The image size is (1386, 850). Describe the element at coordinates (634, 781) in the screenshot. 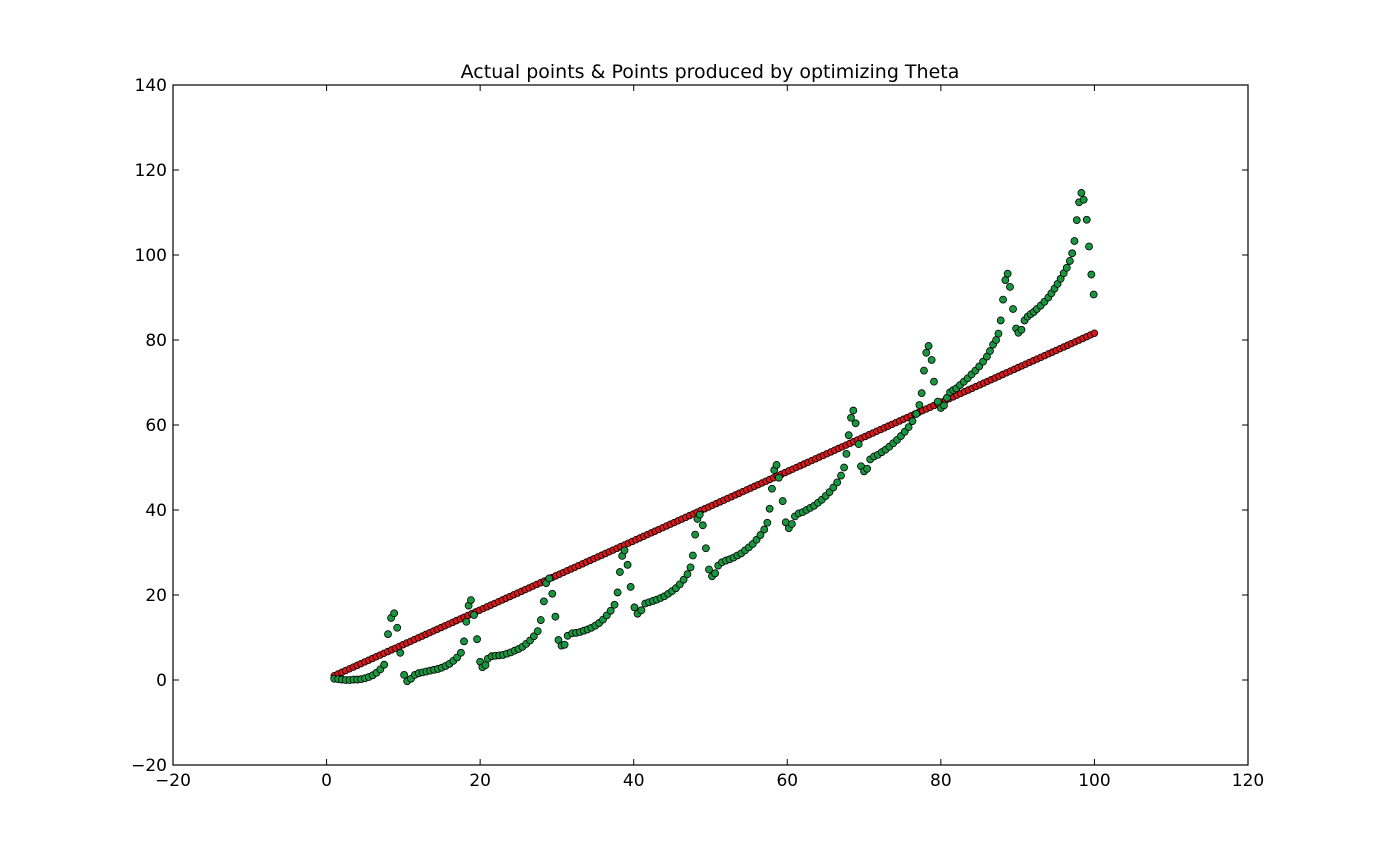

I see `x-tick-label: 40` at that location.